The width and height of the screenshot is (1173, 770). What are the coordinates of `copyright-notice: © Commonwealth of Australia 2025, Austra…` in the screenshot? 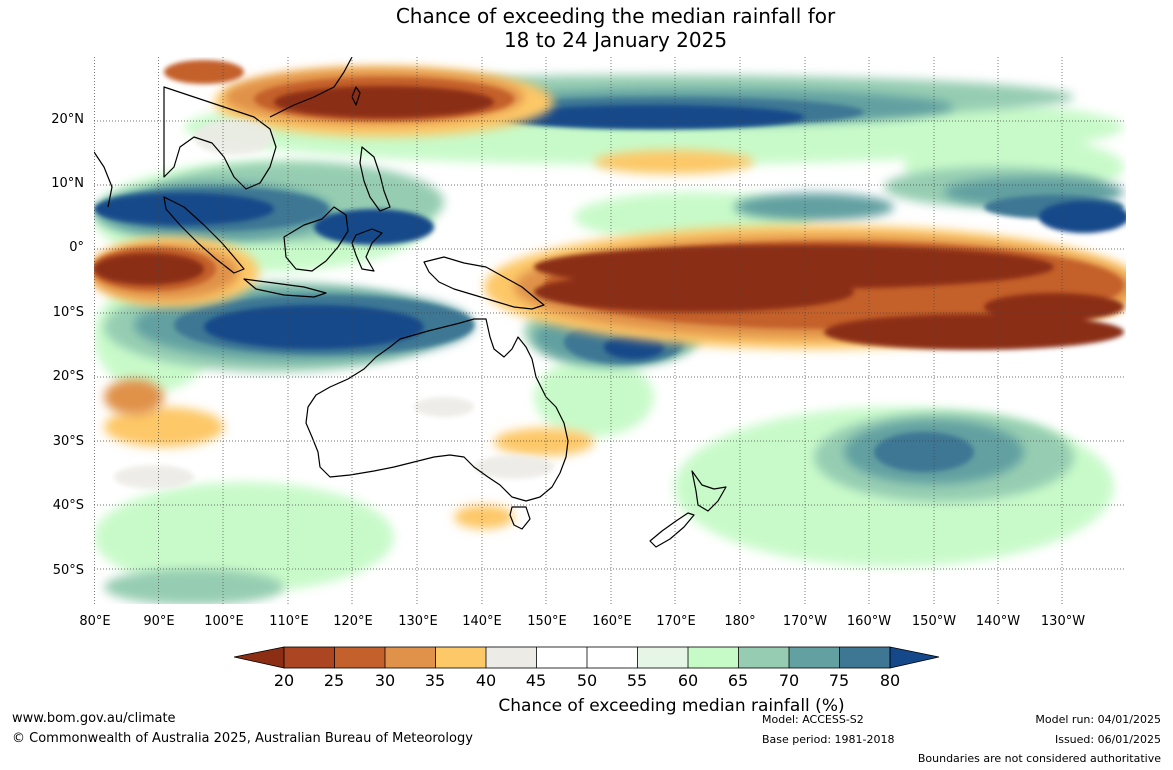 It's located at (242, 738).